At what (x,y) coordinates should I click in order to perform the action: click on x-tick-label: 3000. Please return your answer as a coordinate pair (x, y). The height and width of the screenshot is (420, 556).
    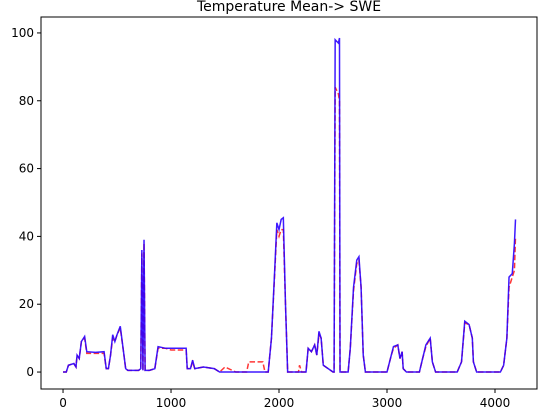
    Looking at the image, I should click on (387, 403).